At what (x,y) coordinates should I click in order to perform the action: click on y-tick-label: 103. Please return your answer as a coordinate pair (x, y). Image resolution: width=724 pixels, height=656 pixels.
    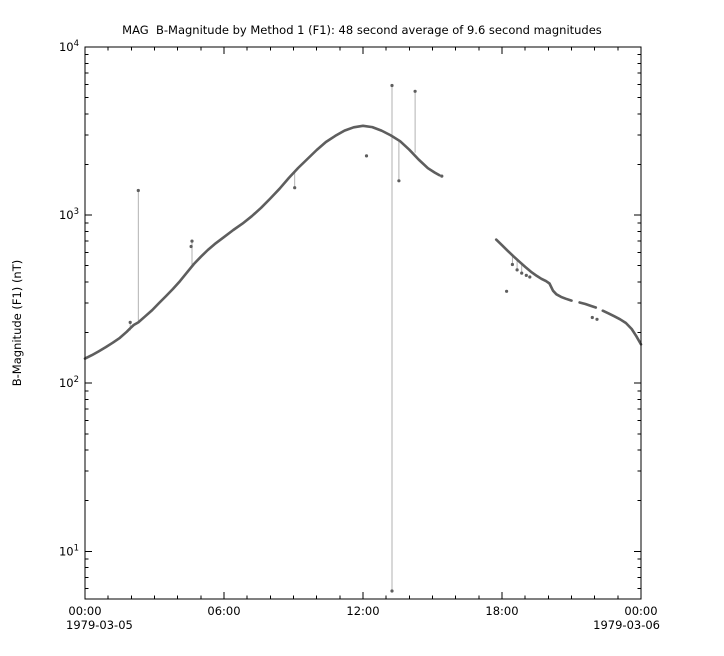
    Looking at the image, I should click on (69, 214).